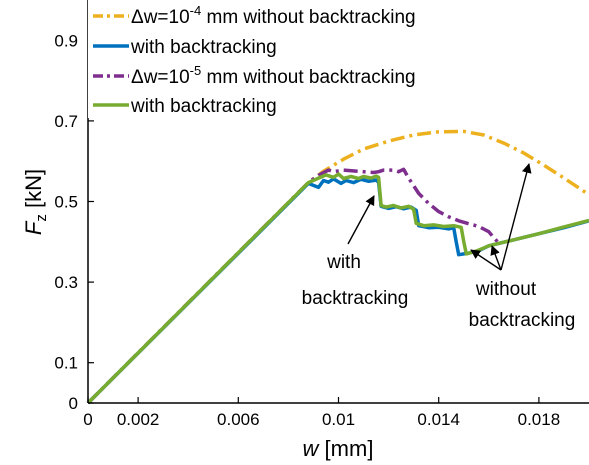 The image size is (589, 465). I want to click on legend-label: Δw=10-4 mm without backtracking, so click(273, 15).